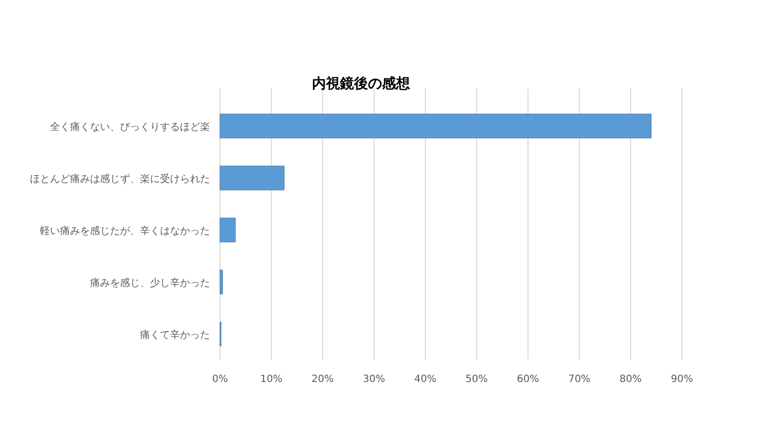 This screenshot has height=433, width=770. Describe the element at coordinates (120, 179) in the screenshot. I see `y-tick-label: ほとんど痛みは感じず、楽に受けられた` at that location.